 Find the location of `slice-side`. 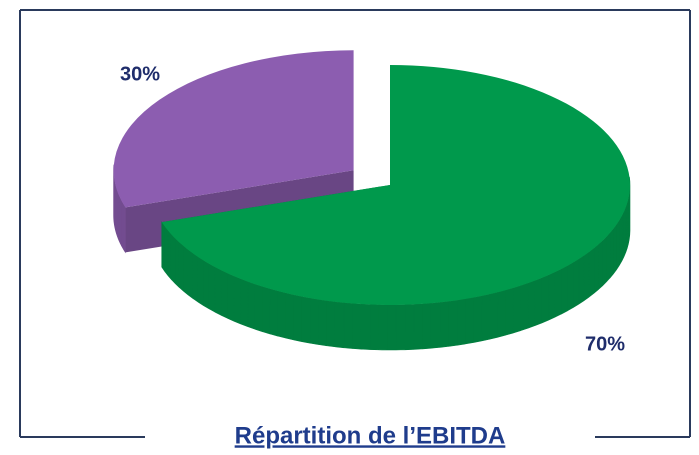

slice-side is located at coordinates (119, 209).